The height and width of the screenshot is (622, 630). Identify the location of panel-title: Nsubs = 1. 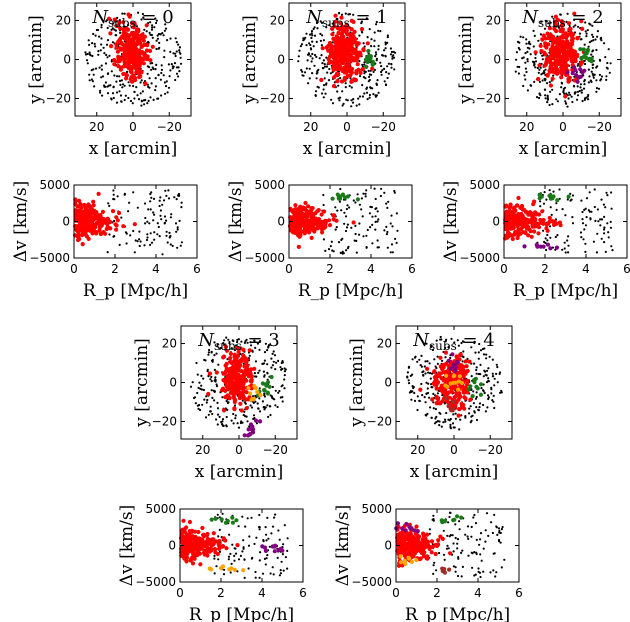
(346, 18).